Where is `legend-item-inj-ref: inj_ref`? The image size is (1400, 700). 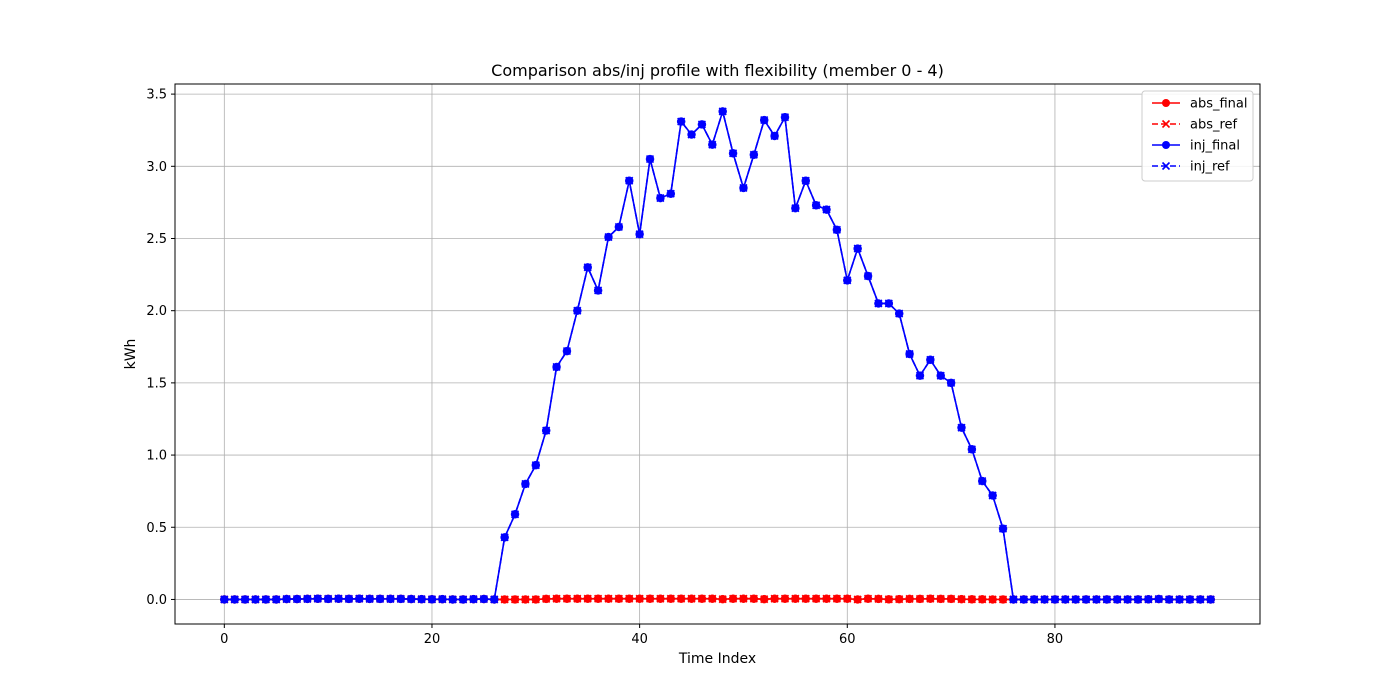 legend-item-inj-ref: inj_ref is located at coordinates (1191, 167).